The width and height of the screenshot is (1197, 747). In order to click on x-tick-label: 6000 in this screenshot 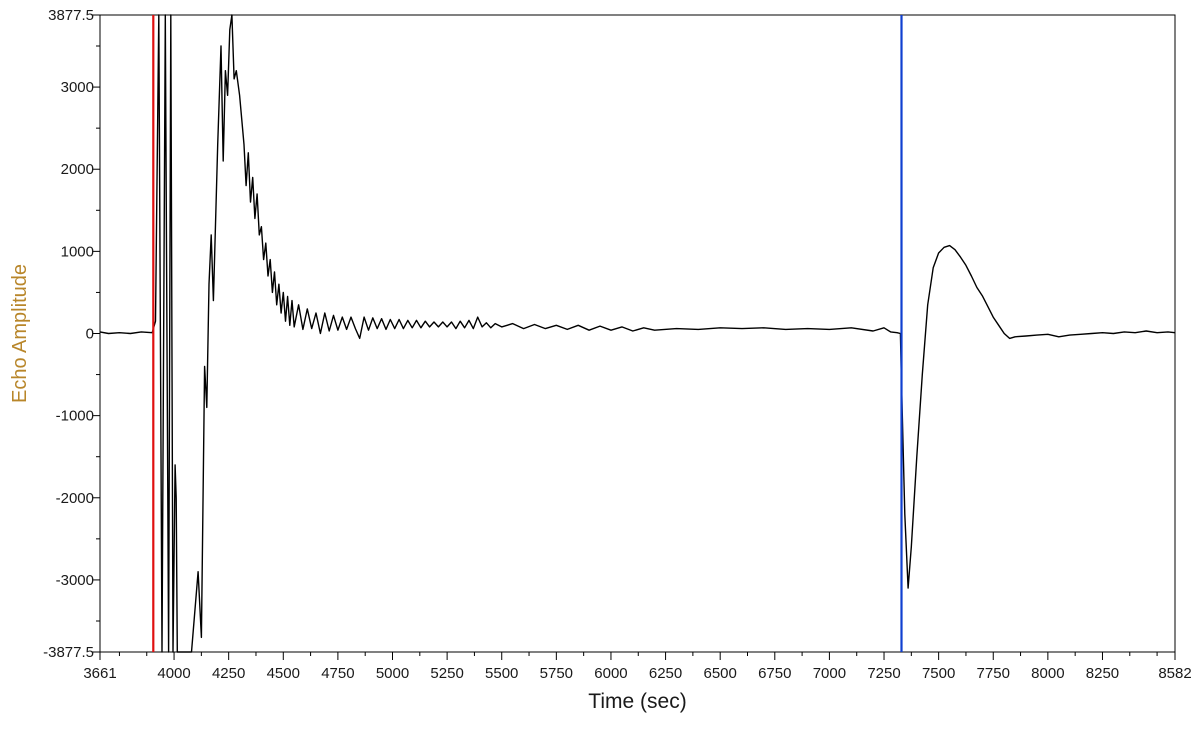, I will do `click(610, 673)`.